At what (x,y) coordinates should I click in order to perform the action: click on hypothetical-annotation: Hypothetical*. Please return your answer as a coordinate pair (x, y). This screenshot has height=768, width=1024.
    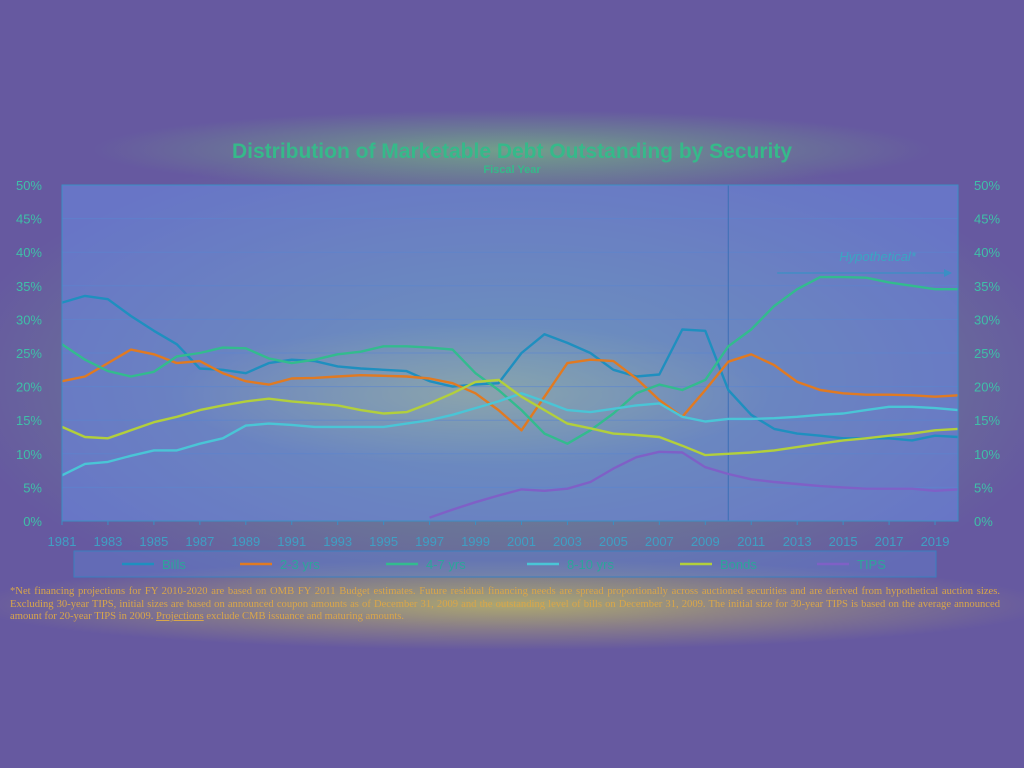
    Looking at the image, I should click on (878, 256).